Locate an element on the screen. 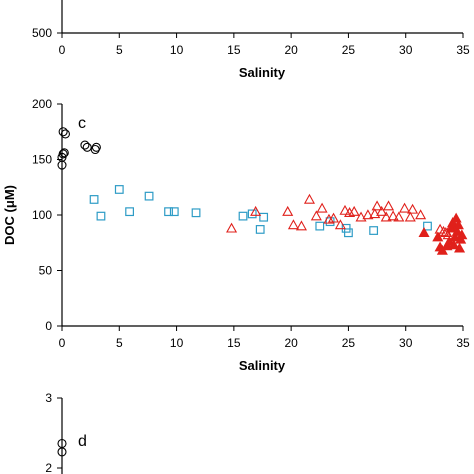 The image size is (474, 474). panel-c-x-ticks: 0 5 10 15 20 25 30 35 is located at coordinates (264, 338).